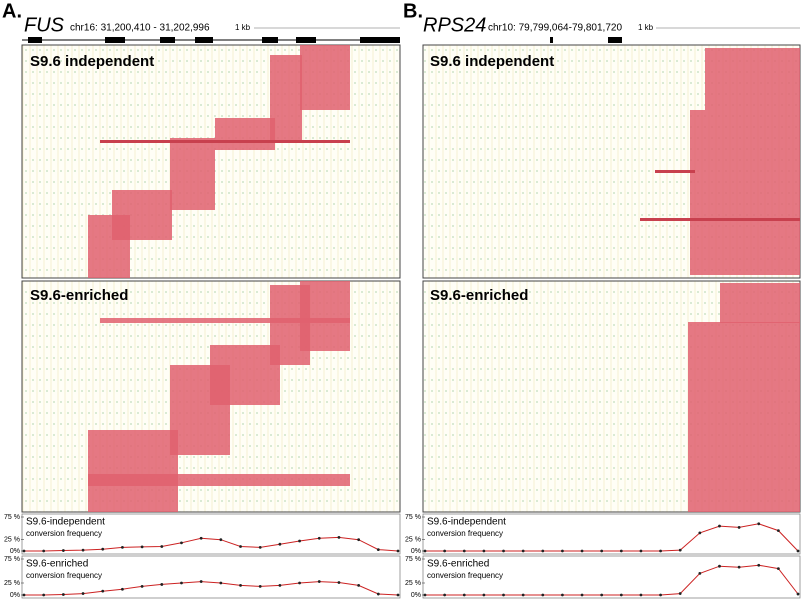  What do you see at coordinates (12, 540) in the screenshot?
I see `y-tick-label: 25 %` at bounding box center [12, 540].